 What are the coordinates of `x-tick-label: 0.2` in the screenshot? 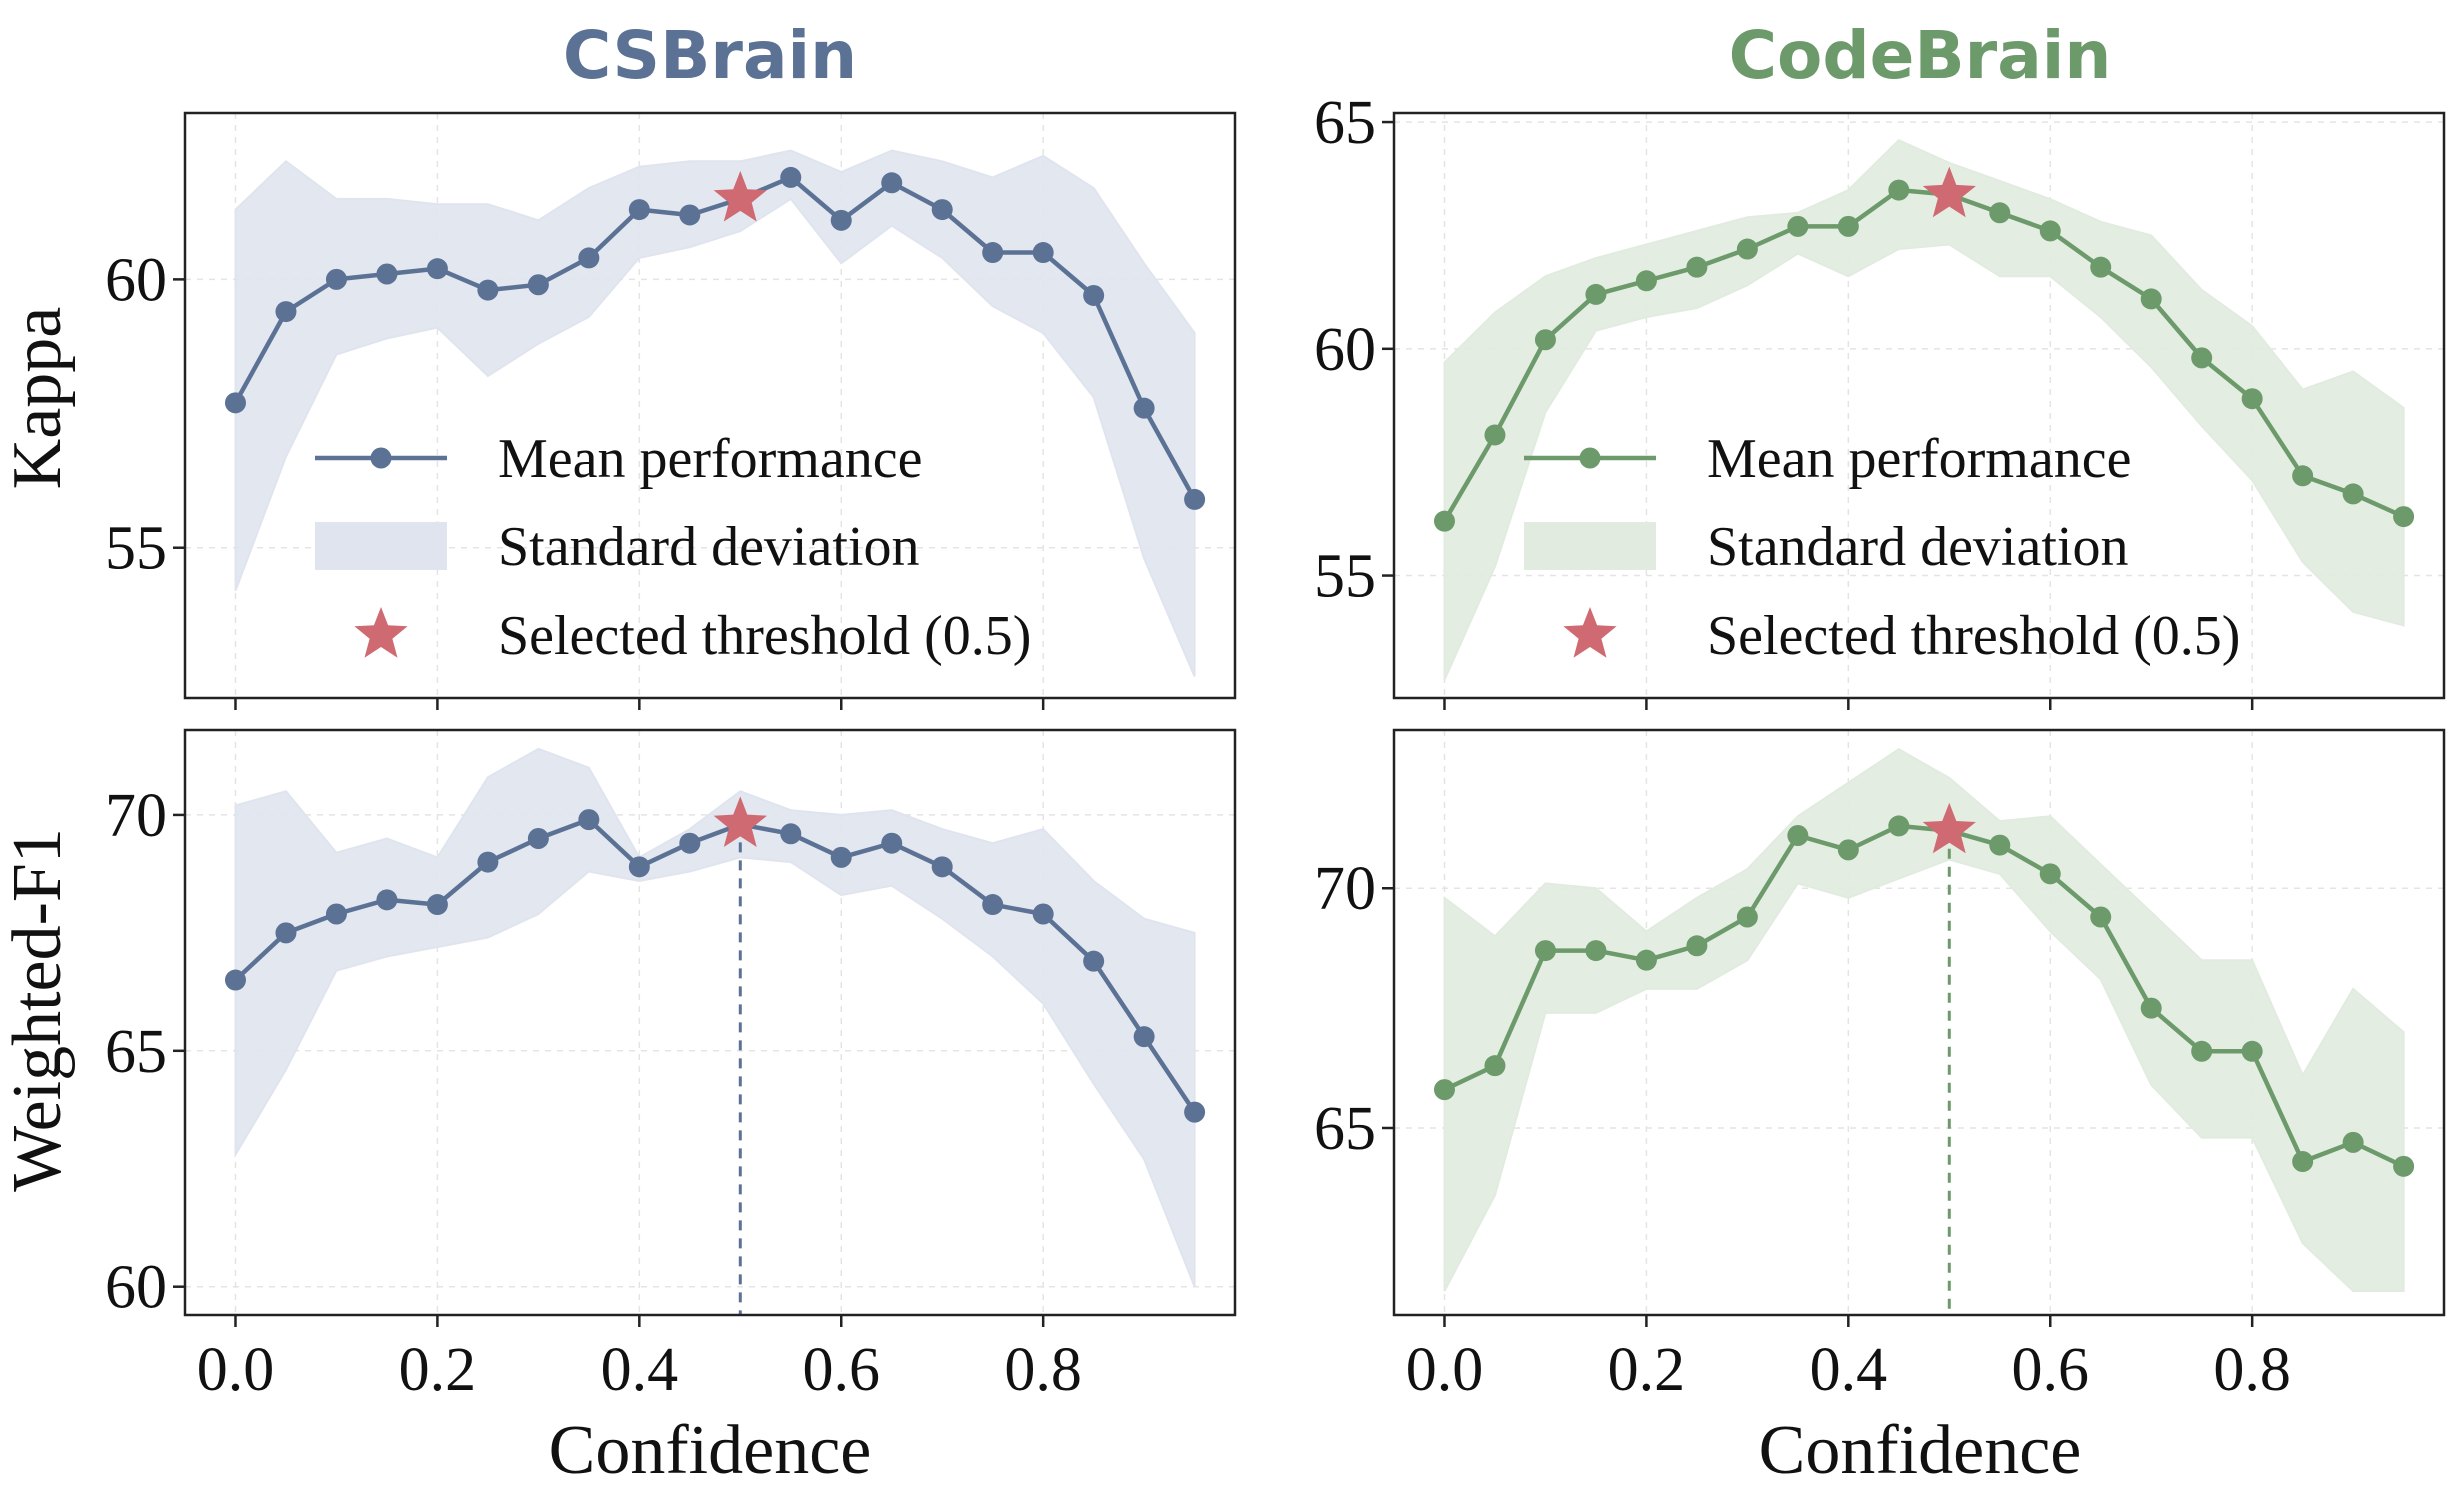 It's located at (1647, 1370).